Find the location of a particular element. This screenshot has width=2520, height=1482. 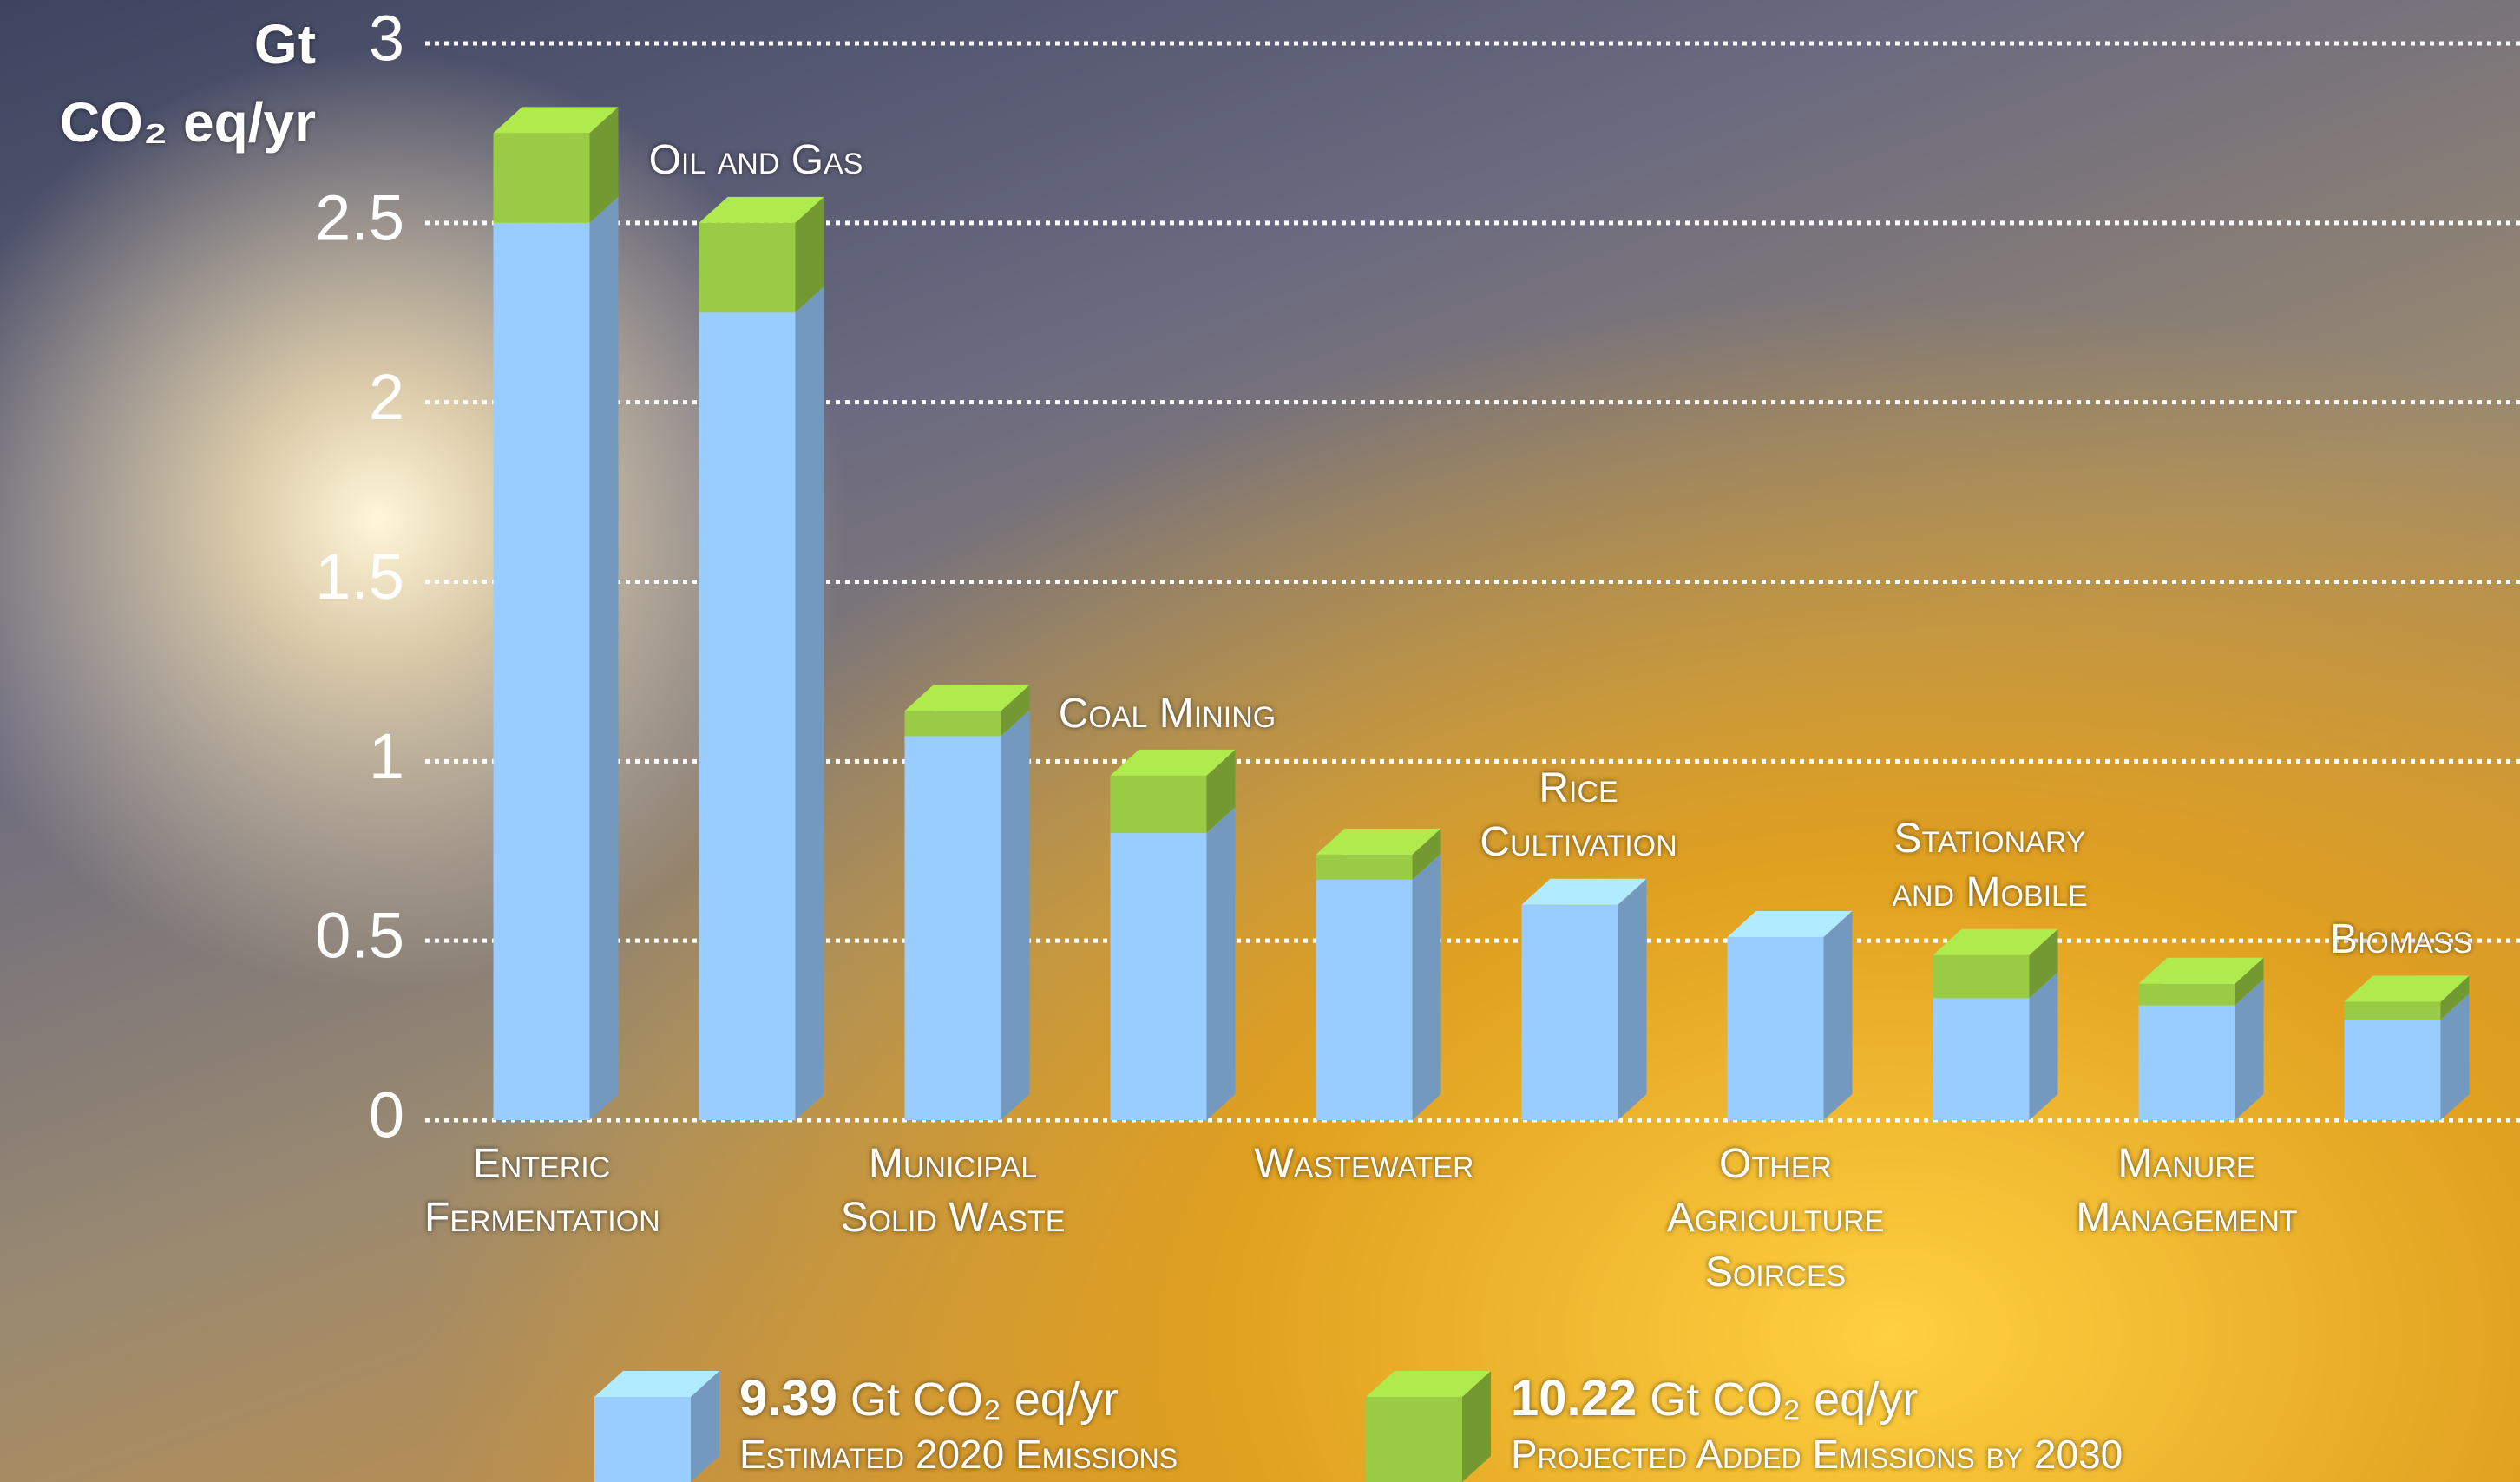

y-axis-label: Gt is located at coordinates (284, 44).